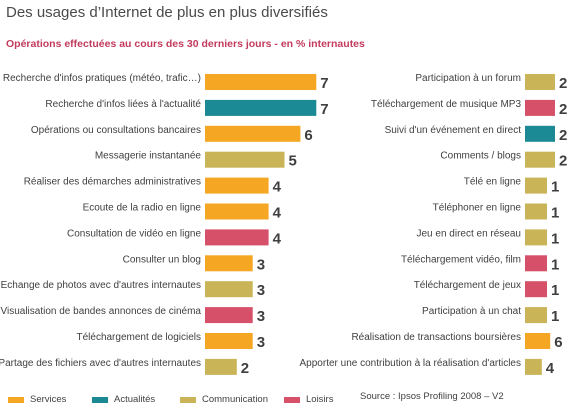 This screenshot has width=580, height=411. I want to click on category-label: Participation à un forum, so click(468, 78).